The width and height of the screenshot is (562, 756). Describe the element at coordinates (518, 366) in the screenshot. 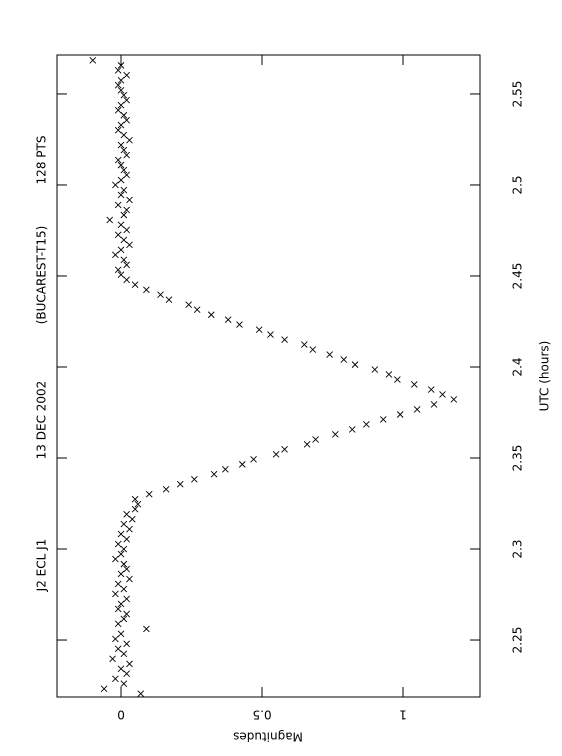

I see `x-tick-label: 2.4` at that location.